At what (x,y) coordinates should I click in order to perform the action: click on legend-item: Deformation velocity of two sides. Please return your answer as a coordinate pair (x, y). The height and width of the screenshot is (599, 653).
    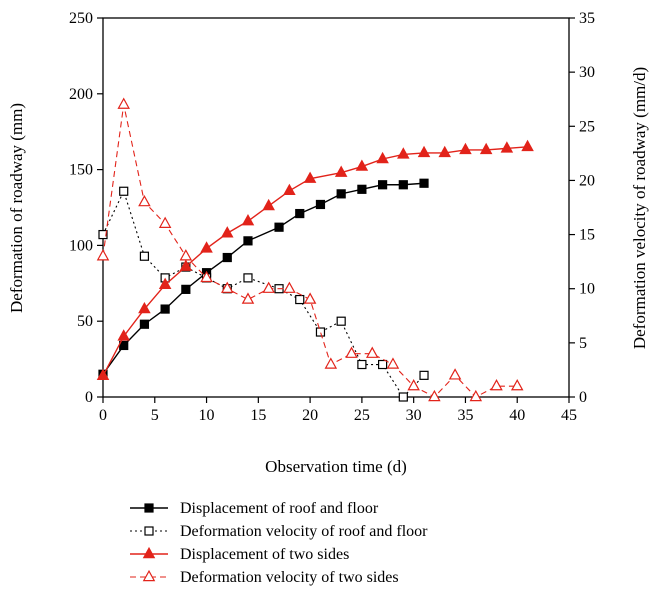
    Looking at the image, I should click on (264, 577).